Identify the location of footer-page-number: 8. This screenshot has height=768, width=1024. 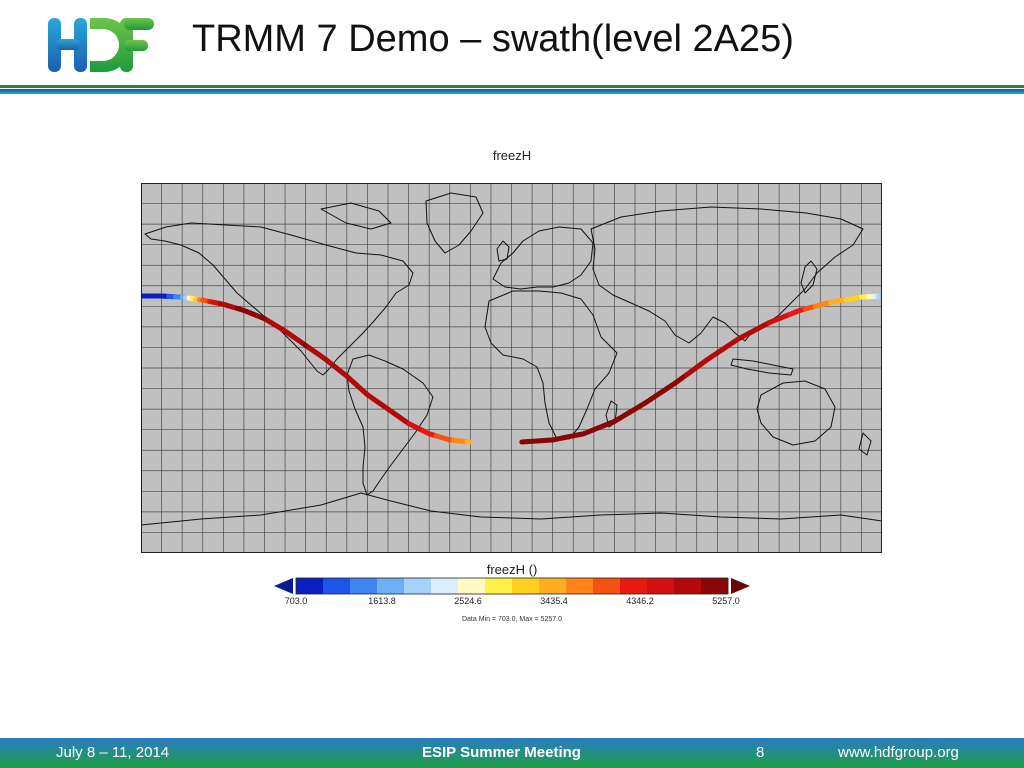
(760, 752).